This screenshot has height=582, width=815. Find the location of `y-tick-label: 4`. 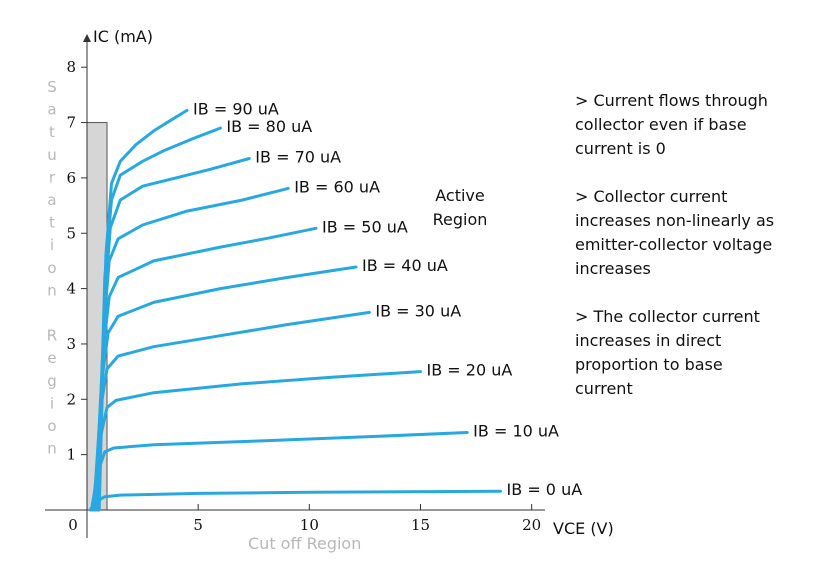

y-tick-label: 4 is located at coordinates (71, 289).